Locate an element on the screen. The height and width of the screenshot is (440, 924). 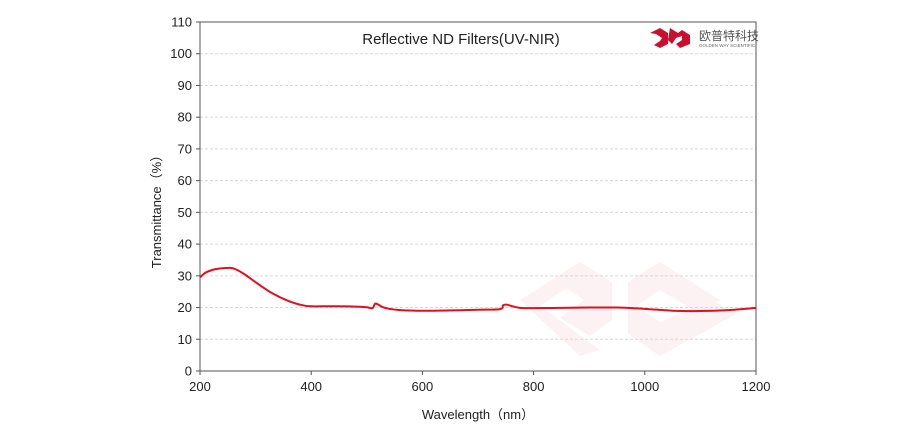
watermark-mark-left is located at coordinates (566, 309).